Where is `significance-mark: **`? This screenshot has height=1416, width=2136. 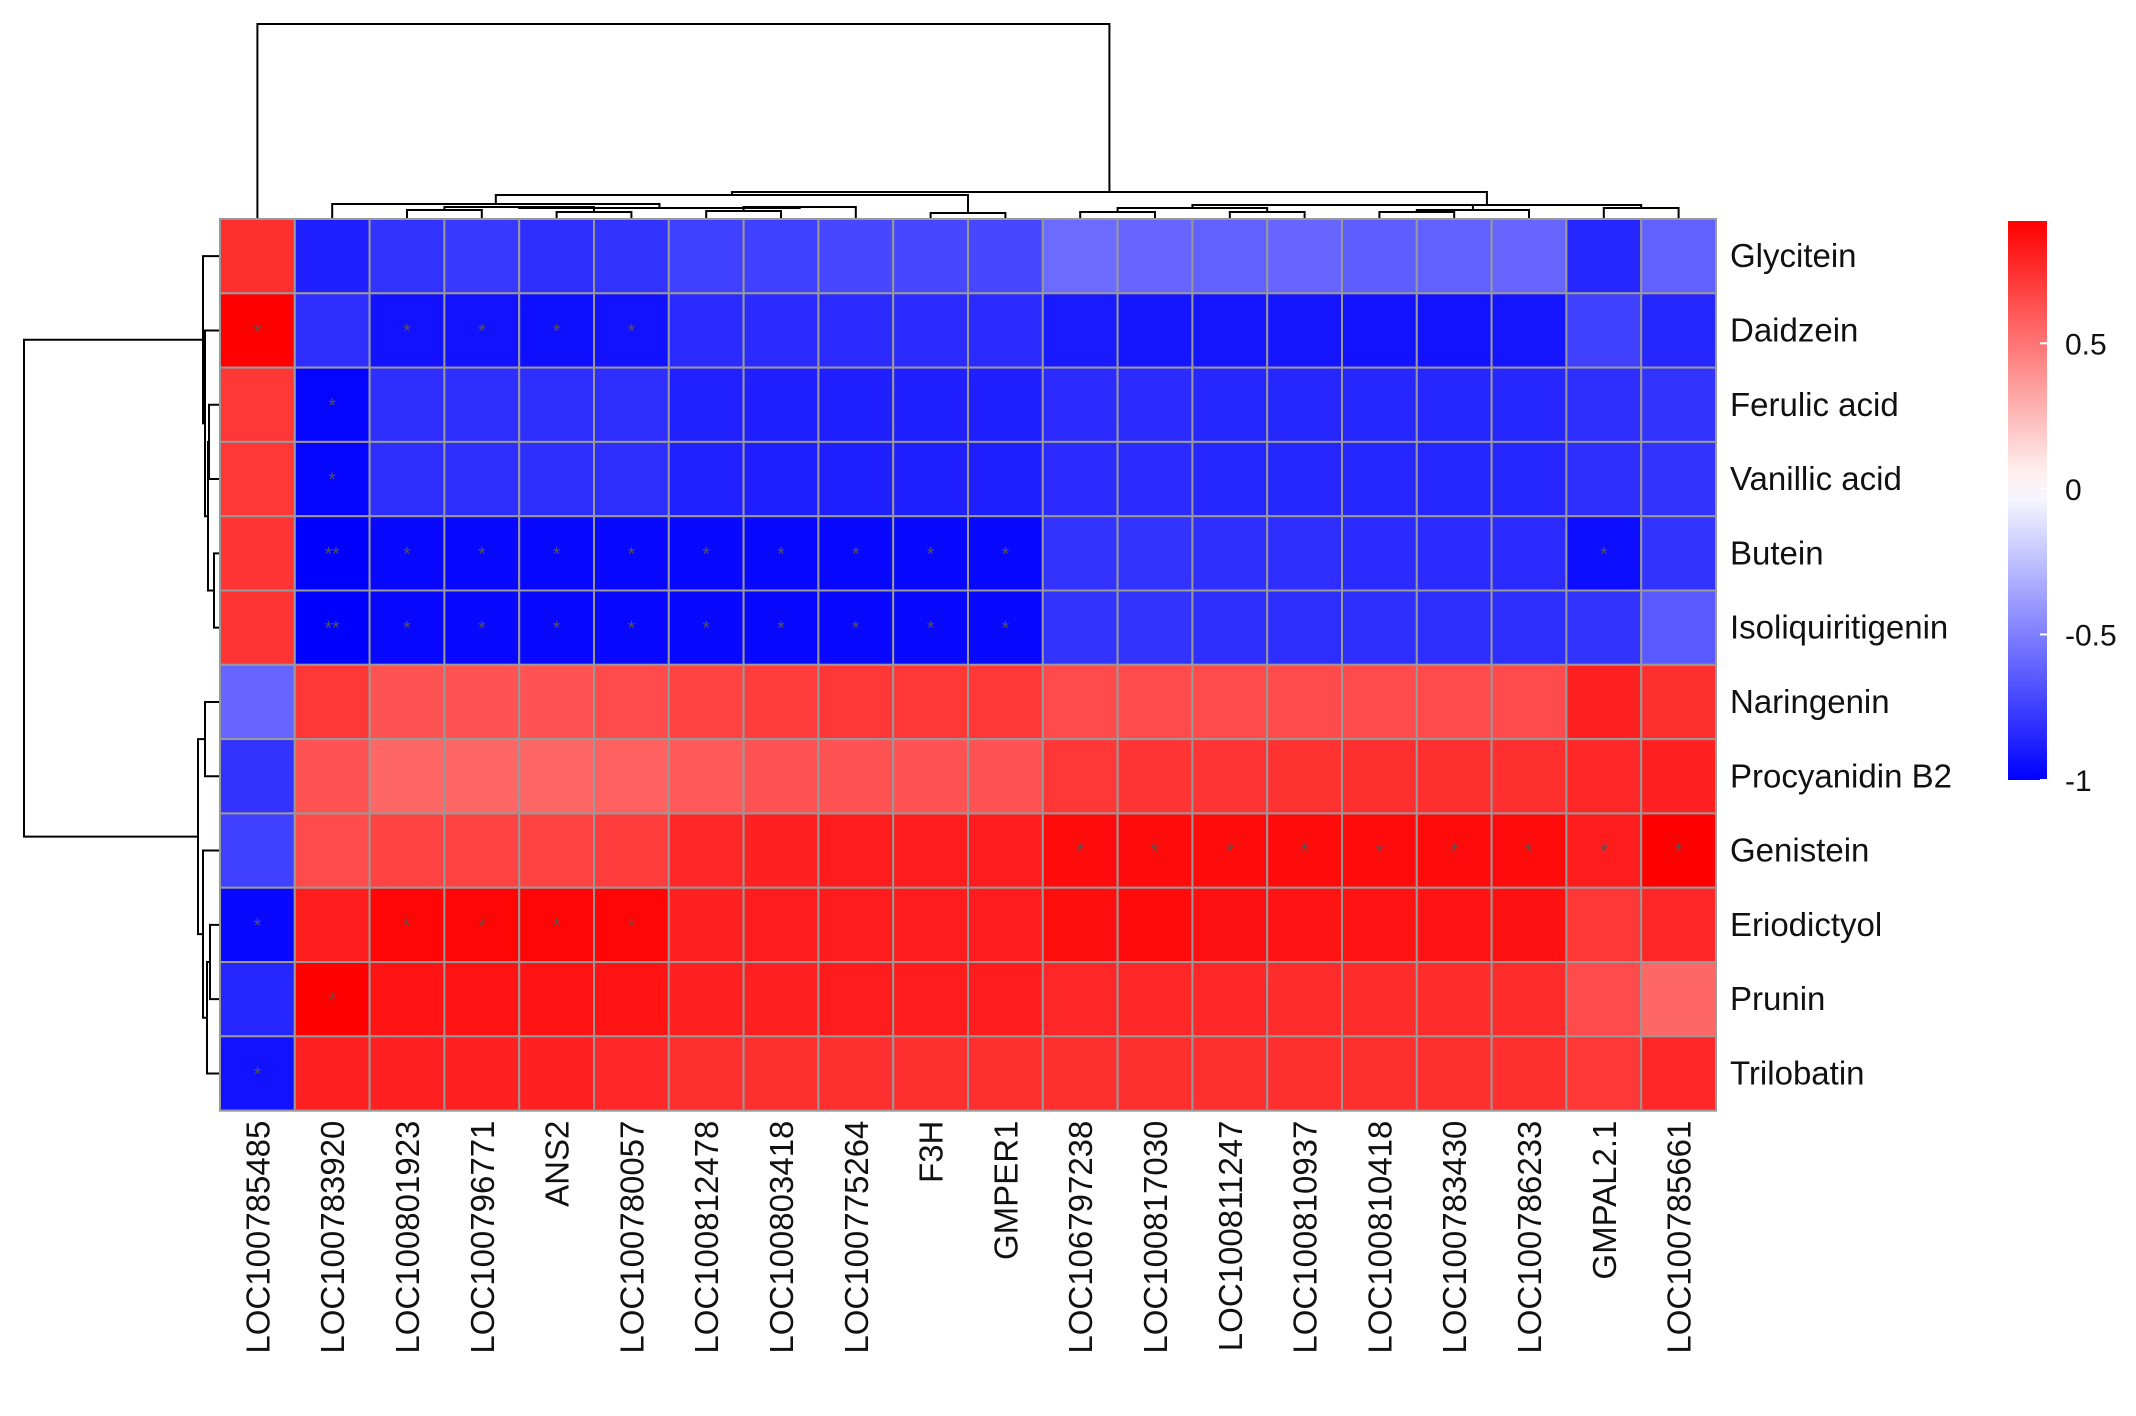
significance-mark: ** is located at coordinates (332, 554).